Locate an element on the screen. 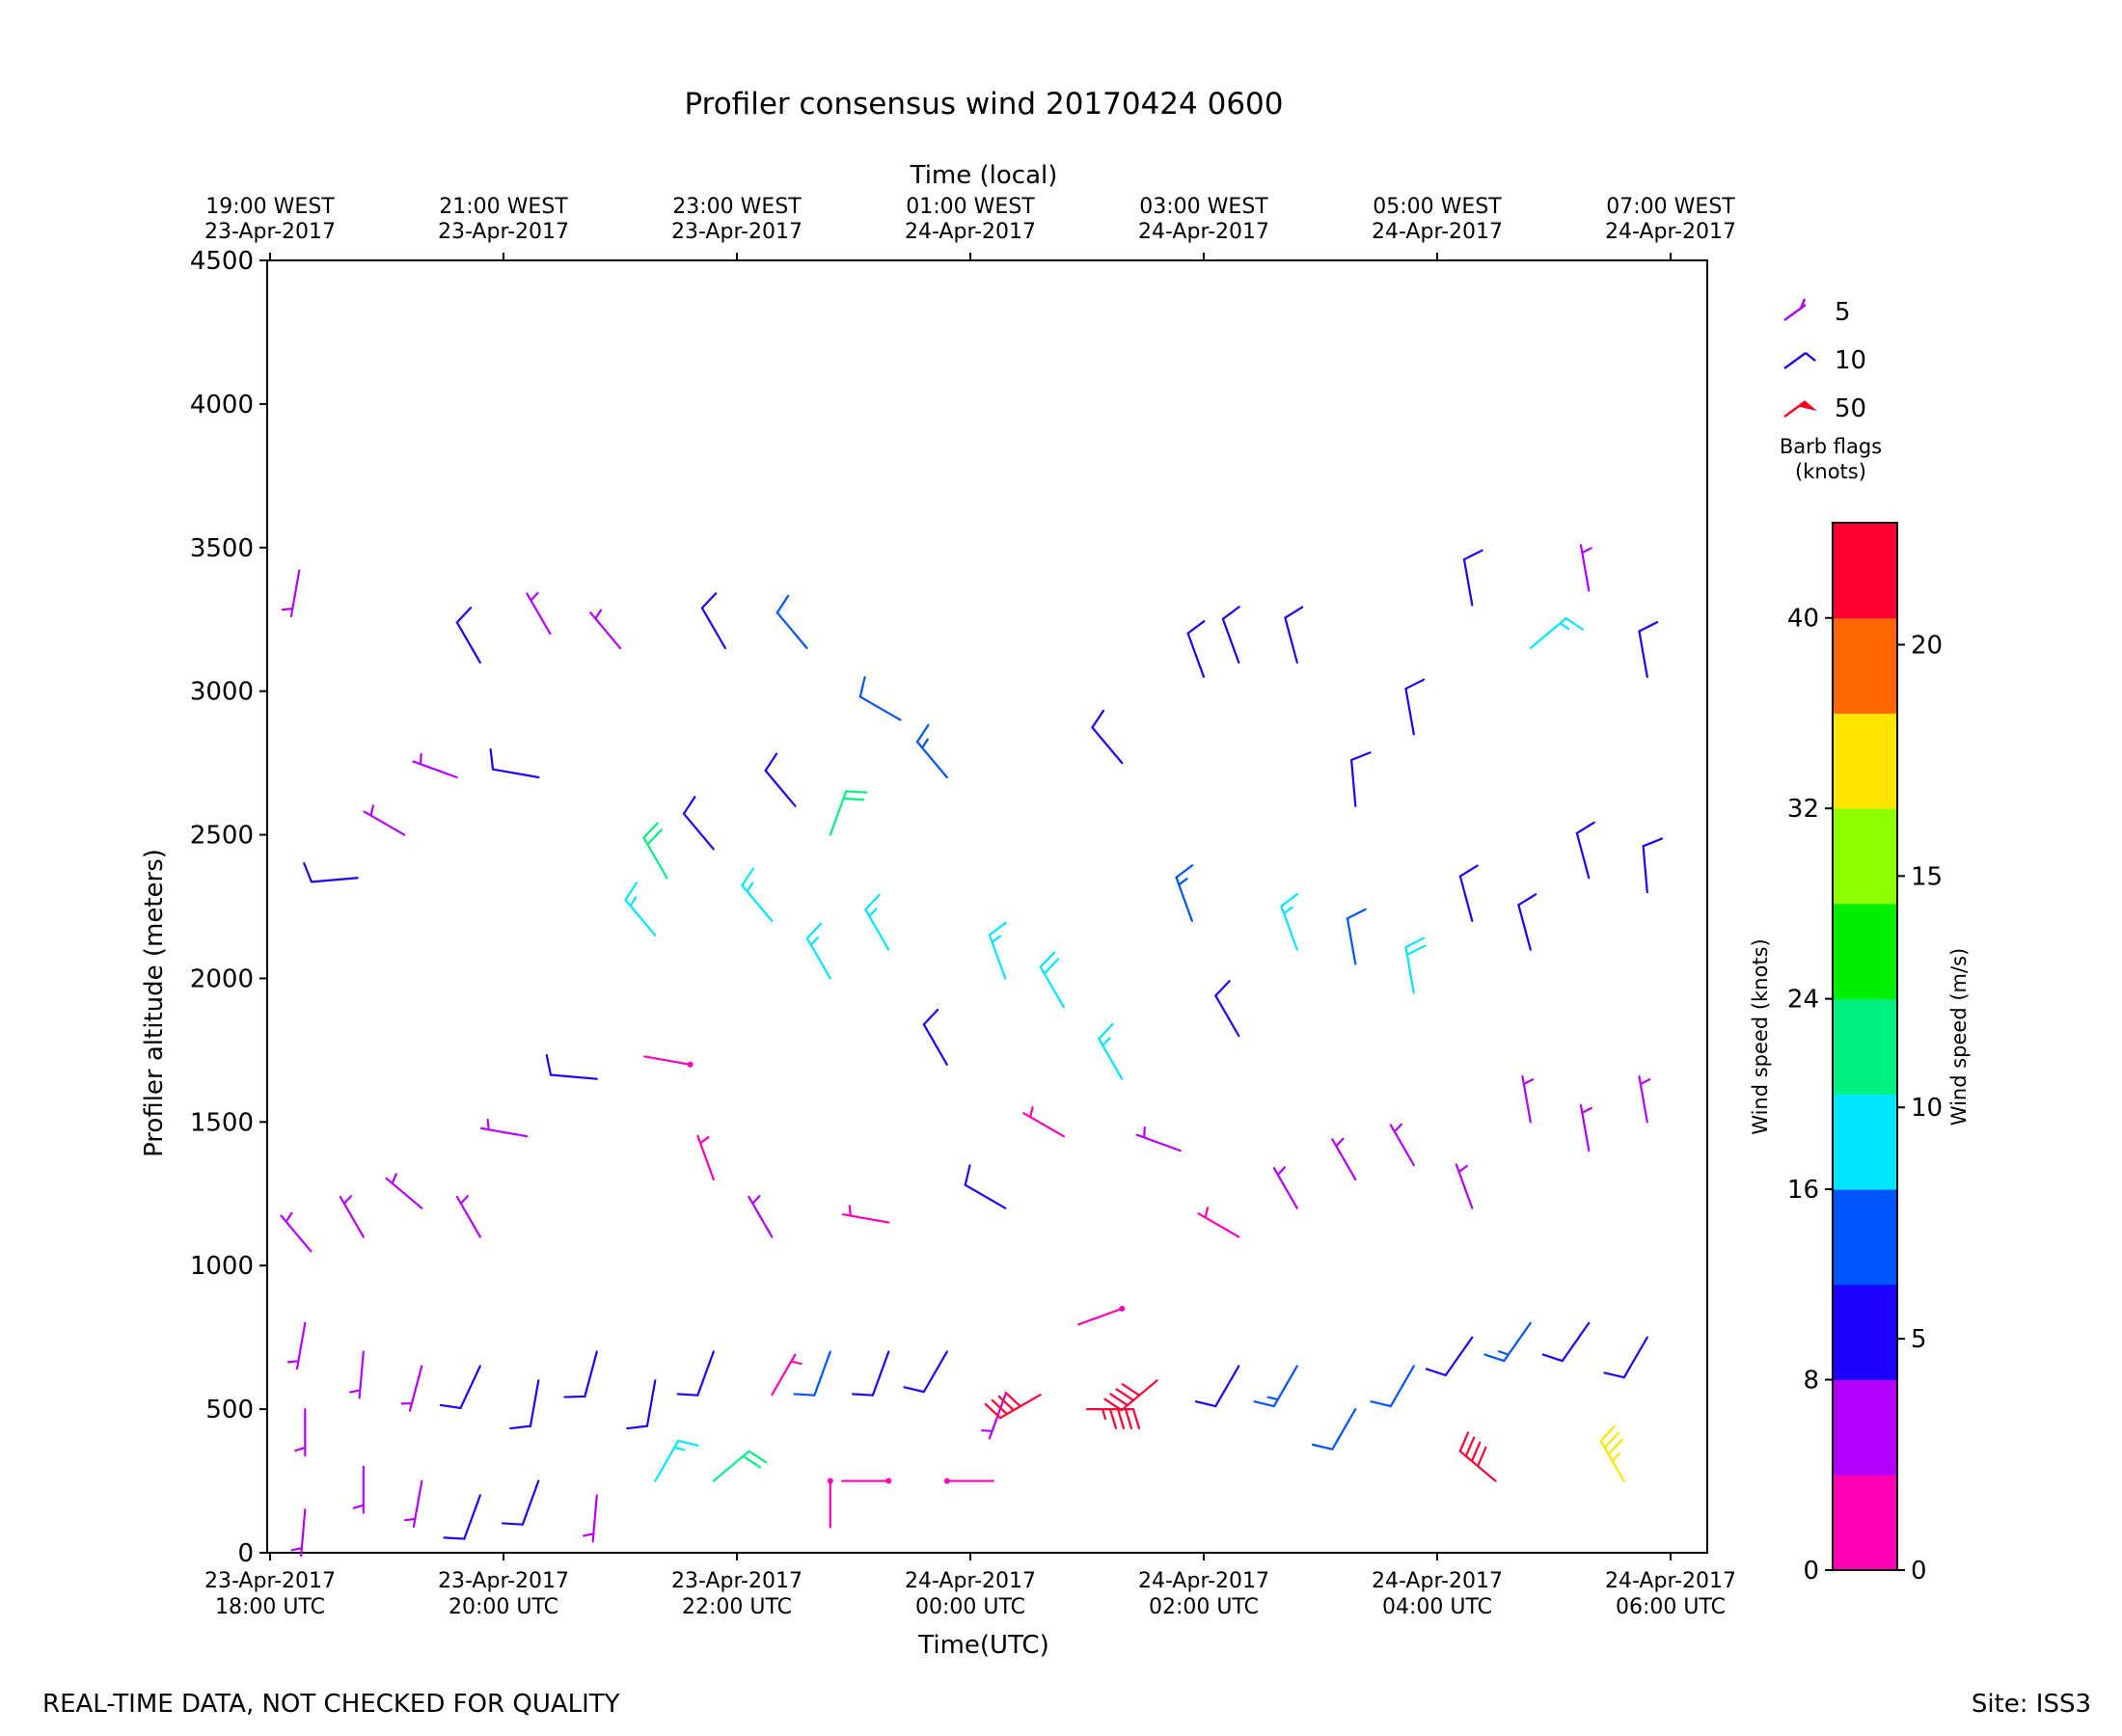 This screenshot has width=2122, height=1736. colorbar-right-tick-label: 15 is located at coordinates (1927, 877).